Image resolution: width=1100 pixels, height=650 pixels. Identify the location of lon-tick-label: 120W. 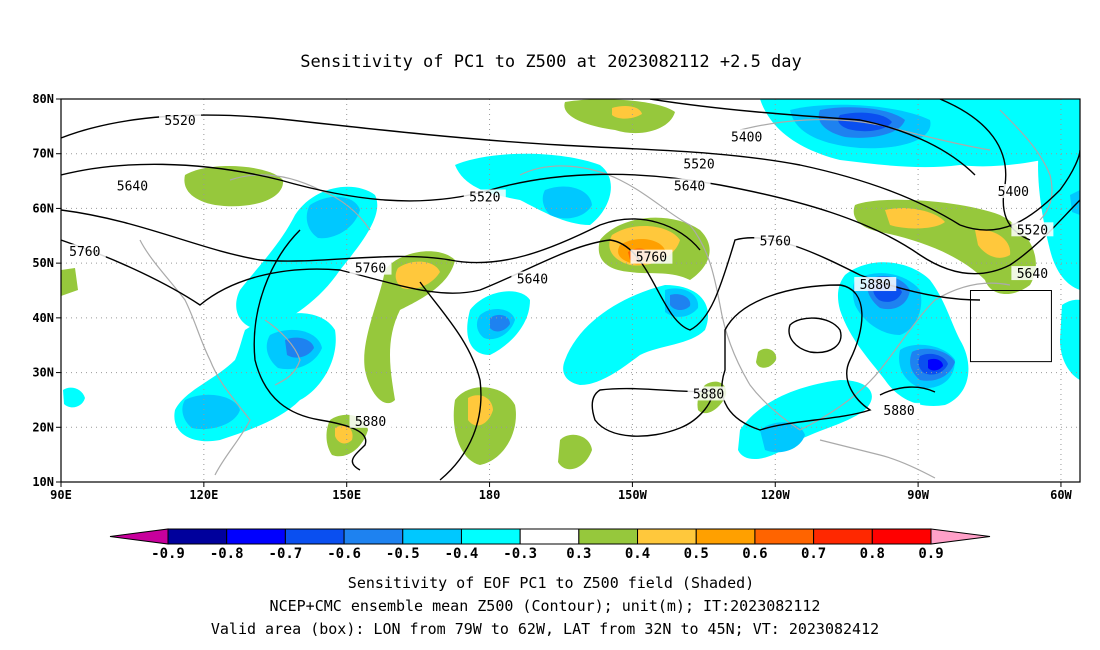
(776, 495).